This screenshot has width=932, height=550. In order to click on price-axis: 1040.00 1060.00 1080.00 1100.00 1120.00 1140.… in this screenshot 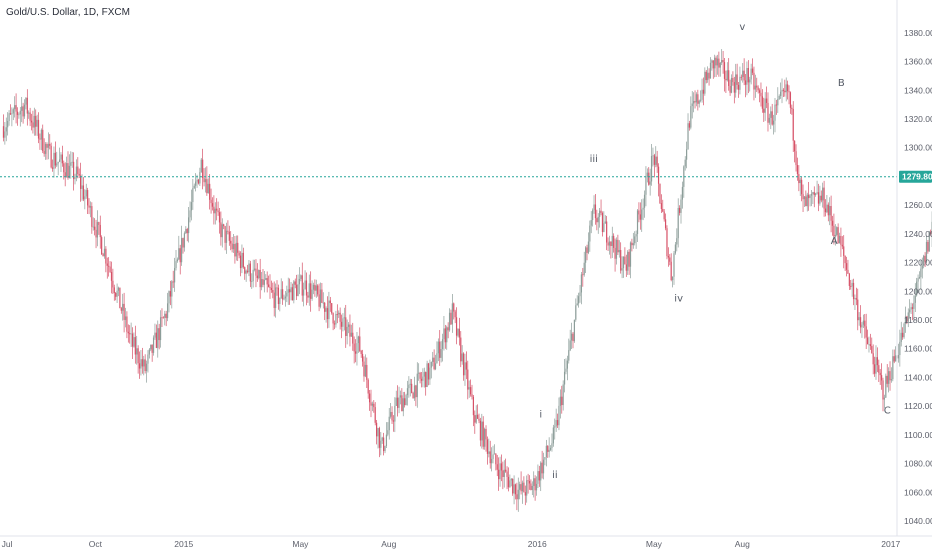, I will do `click(918, 277)`.